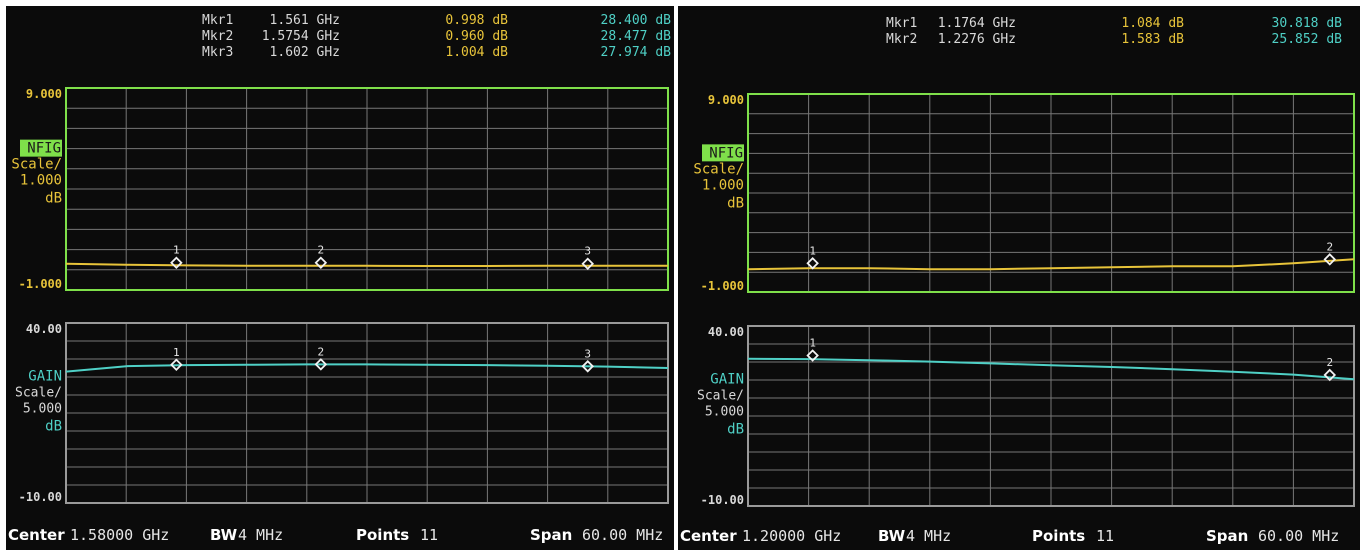 This screenshot has height=550, width=1364. What do you see at coordinates (587, 251) in the screenshot?
I see `nf-marker-label: 3` at bounding box center [587, 251].